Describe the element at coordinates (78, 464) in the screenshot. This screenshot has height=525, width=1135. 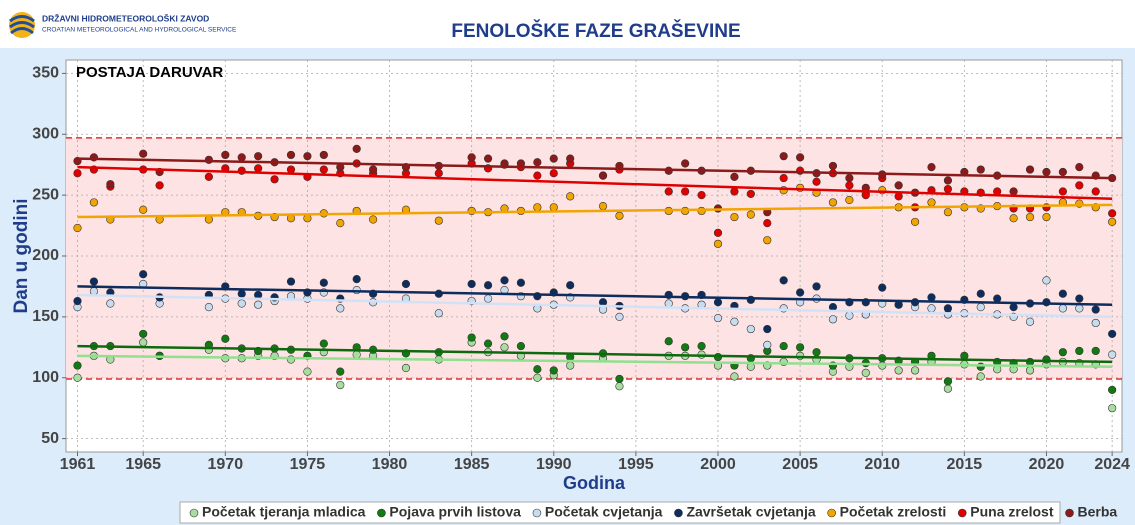
I see `x-tick-label: 1961` at that location.